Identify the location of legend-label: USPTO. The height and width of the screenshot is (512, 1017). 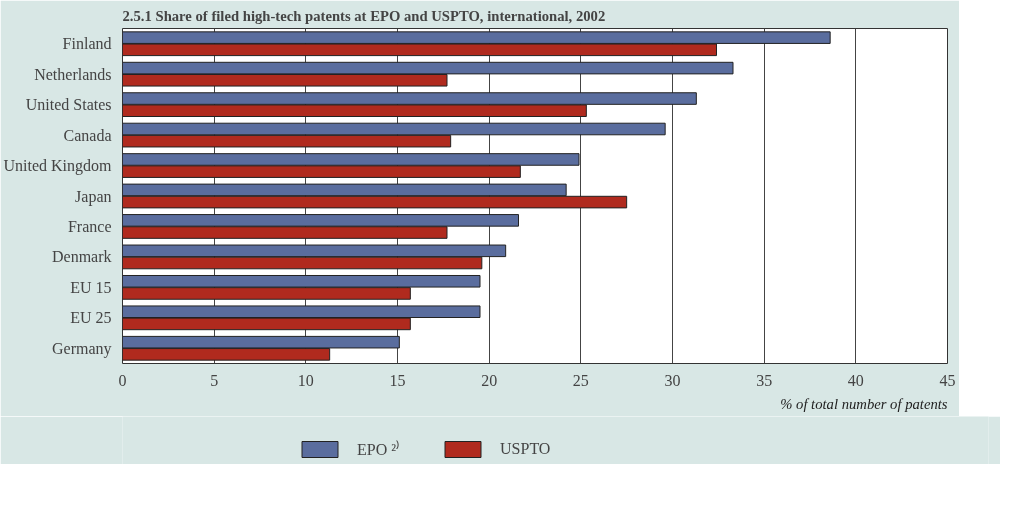
(525, 449).